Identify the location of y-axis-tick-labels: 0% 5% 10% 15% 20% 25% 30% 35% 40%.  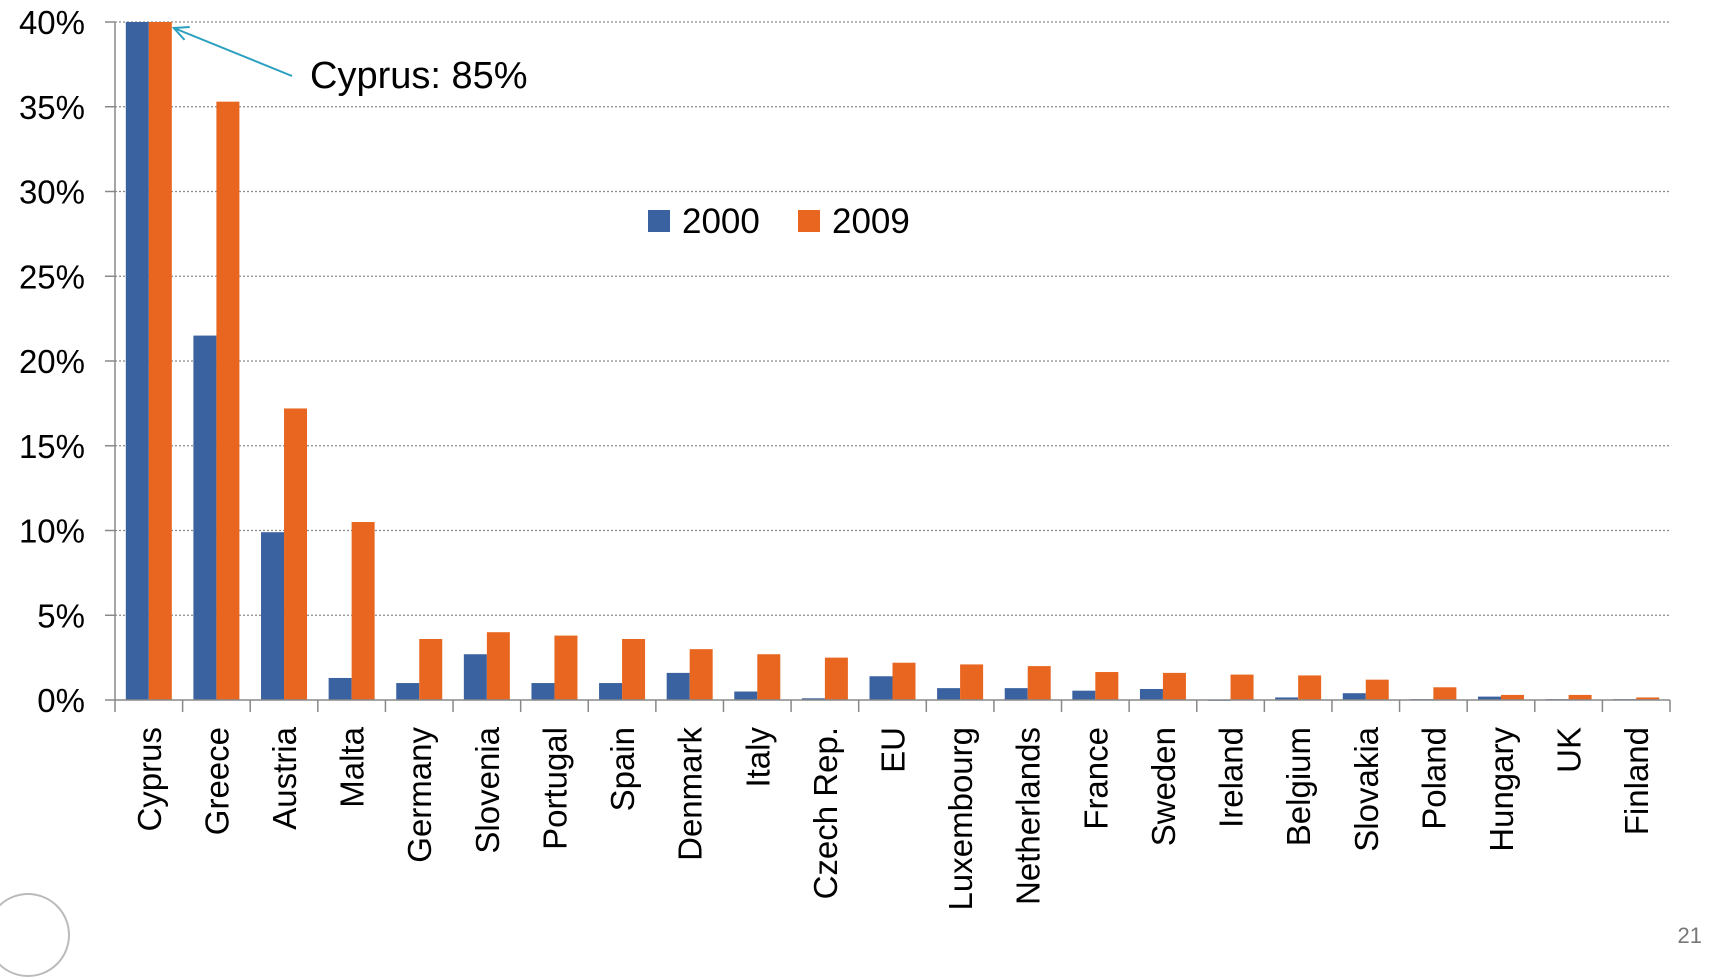
(52, 361).